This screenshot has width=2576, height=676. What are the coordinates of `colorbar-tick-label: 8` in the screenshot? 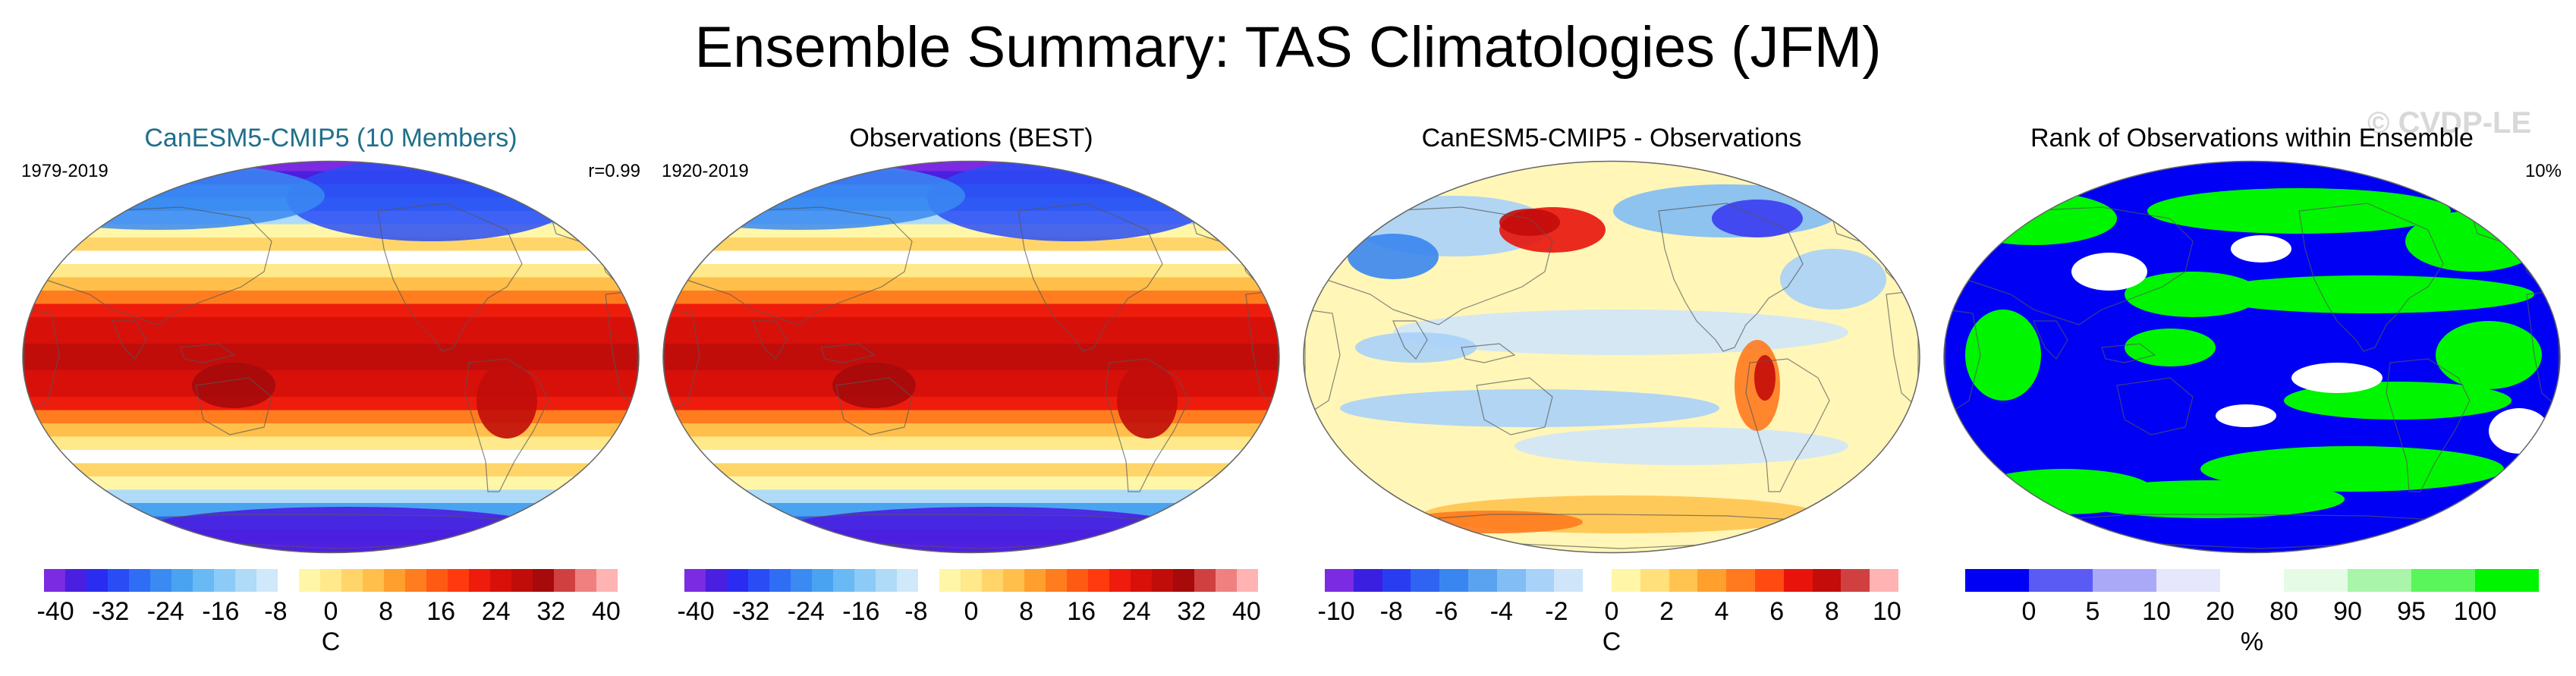 It's located at (1026, 611).